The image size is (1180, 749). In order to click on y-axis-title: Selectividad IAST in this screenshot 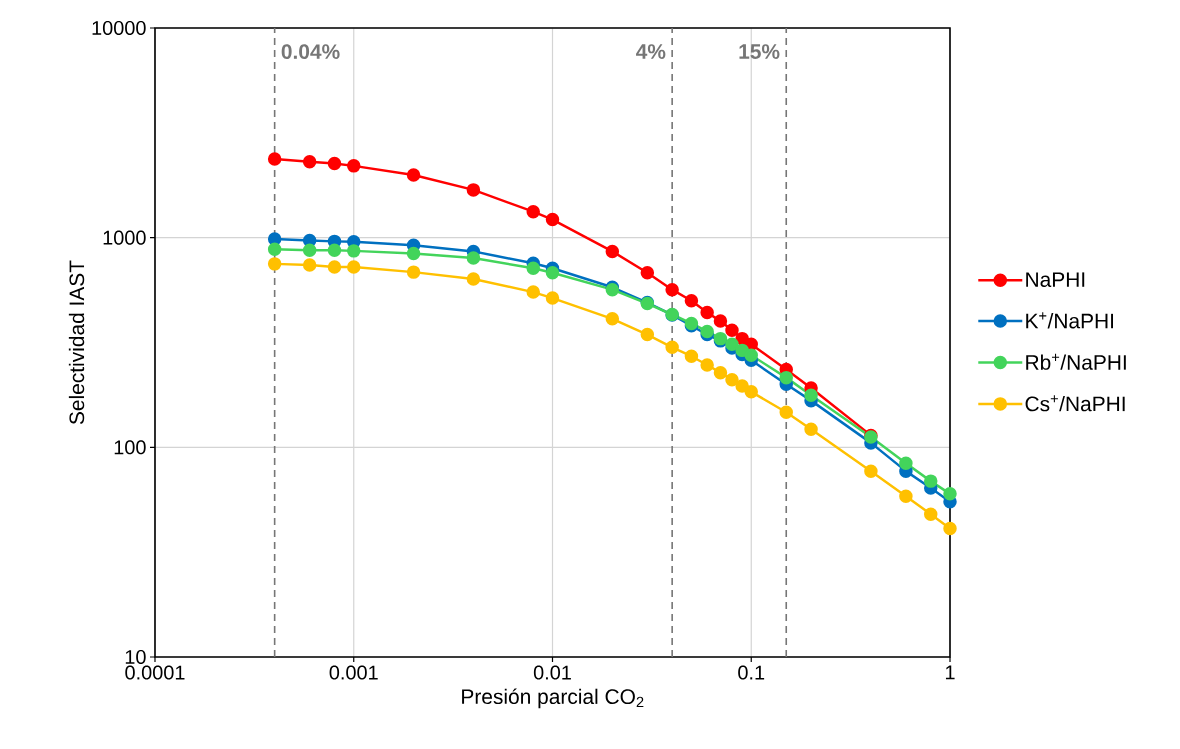, I will do `click(76, 342)`.